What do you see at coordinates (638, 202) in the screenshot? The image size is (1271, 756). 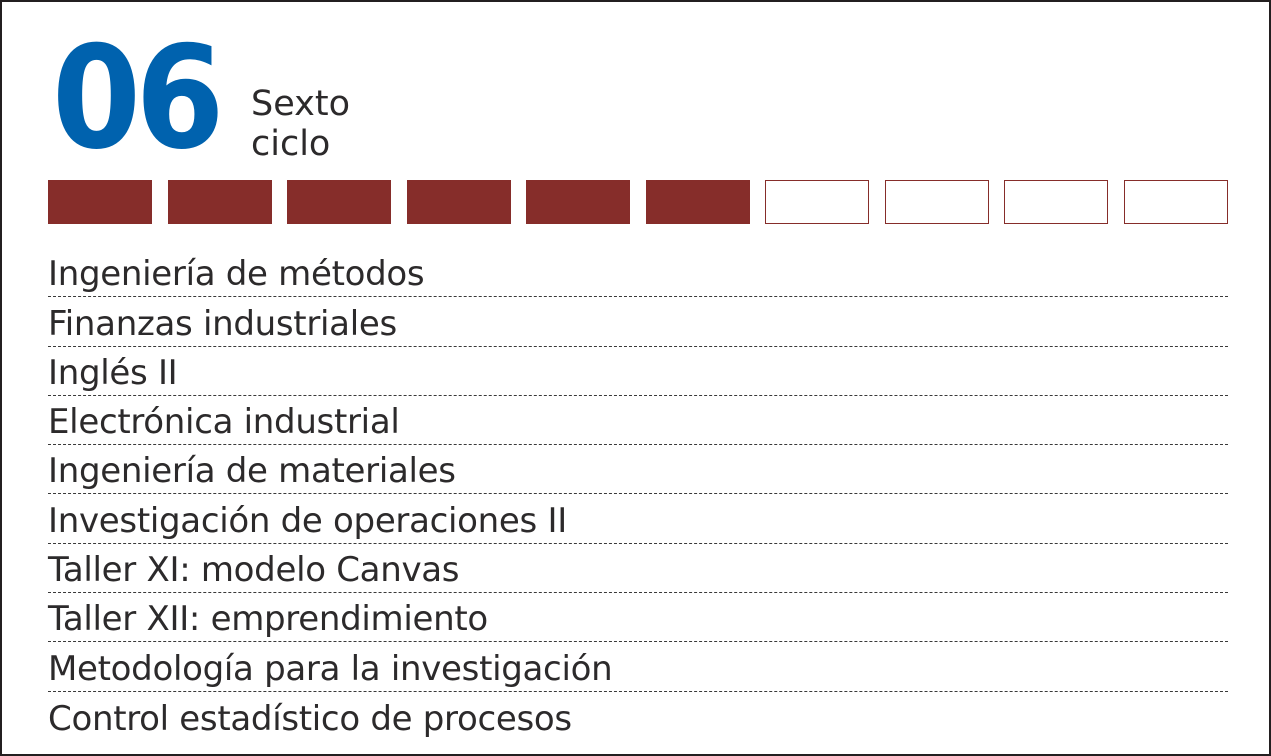 I see `semester-progress-bar` at bounding box center [638, 202].